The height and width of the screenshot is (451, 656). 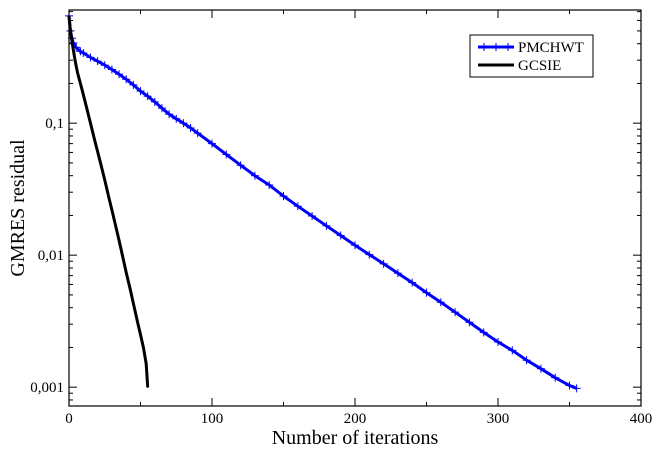 What do you see at coordinates (108, 201) in the screenshot?
I see `series-line-gcsie` at bounding box center [108, 201].